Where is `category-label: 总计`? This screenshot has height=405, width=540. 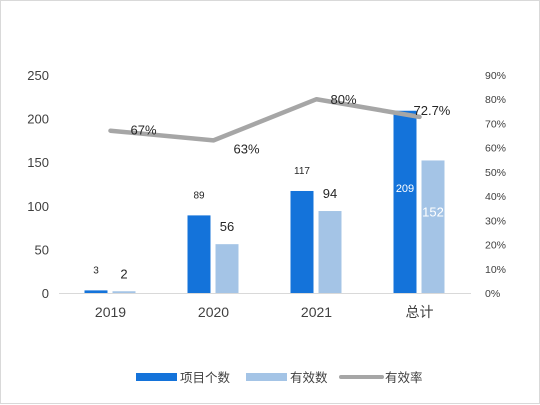
category-label: 总计 is located at coordinates (420, 312).